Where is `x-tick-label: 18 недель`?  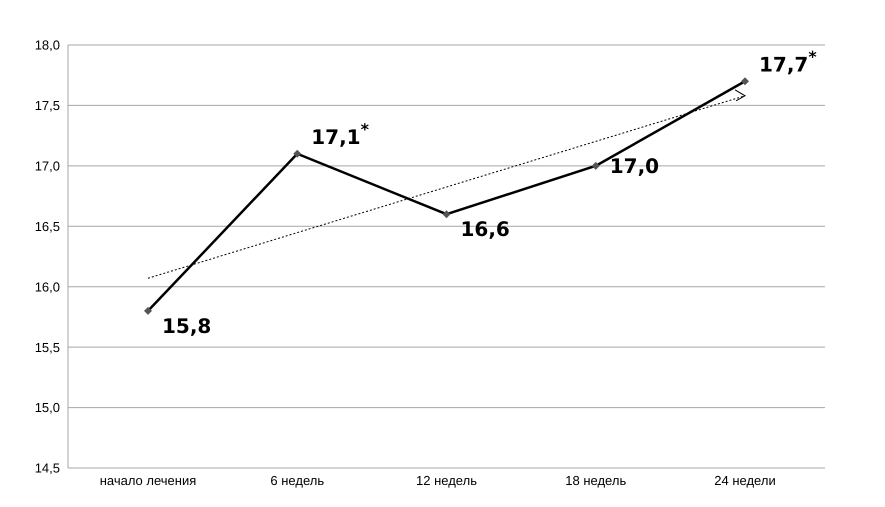
x-tick-label: 18 недель is located at coordinates (595, 480).